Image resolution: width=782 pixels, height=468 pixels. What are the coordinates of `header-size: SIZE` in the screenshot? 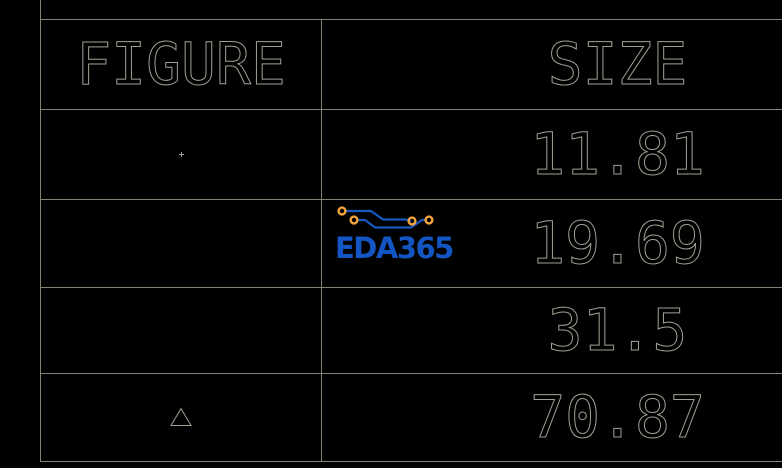 It's located at (617, 64).